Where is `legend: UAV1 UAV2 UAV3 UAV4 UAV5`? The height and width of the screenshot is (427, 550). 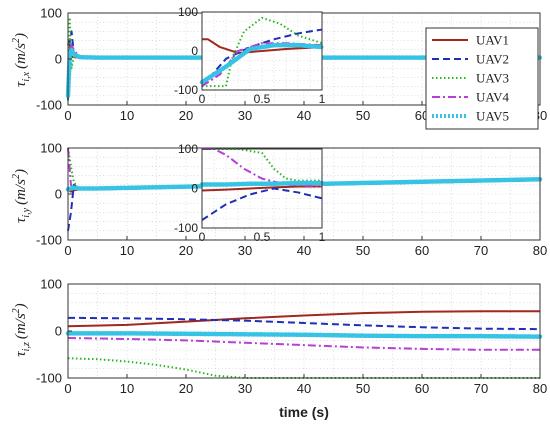
legend: UAV1 UAV2 UAV3 UAV4 UAV5 is located at coordinates (482, 78).